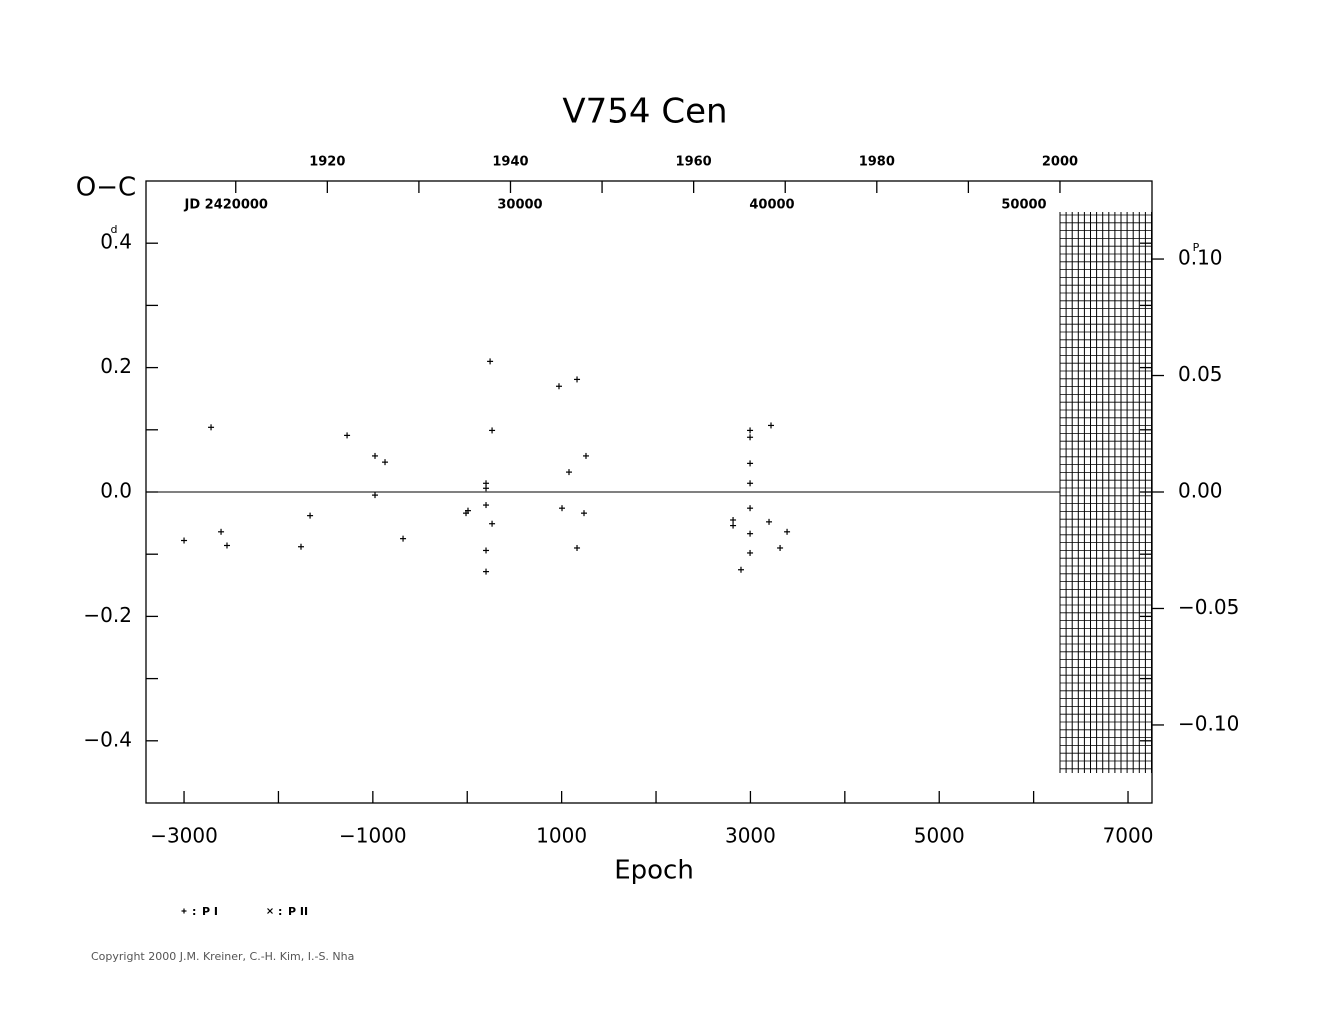  Describe the element at coordinates (373, 836) in the screenshot. I see `x-tick-label: −1000` at that location.